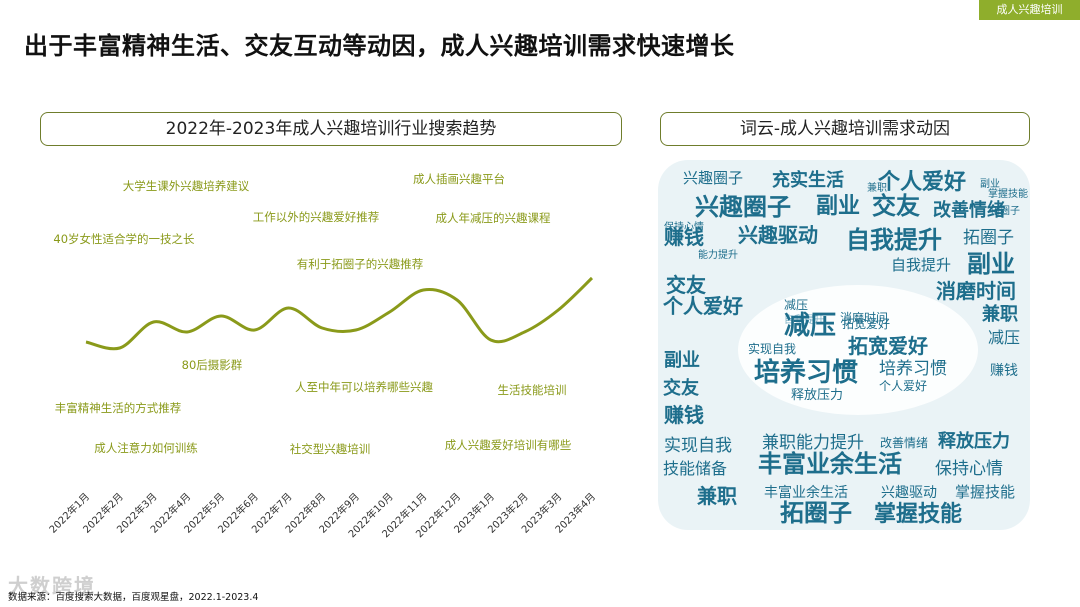  Describe the element at coordinates (316, 217) in the screenshot. I see `keyword-annotation: 工作以外的兴趣爱好推荐` at that location.